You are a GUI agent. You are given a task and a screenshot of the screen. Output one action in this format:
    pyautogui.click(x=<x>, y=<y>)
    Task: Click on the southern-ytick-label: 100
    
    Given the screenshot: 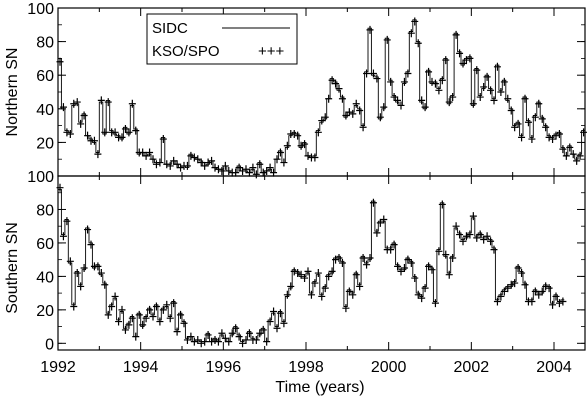 What is the action you would take?
    pyautogui.click(x=40, y=177)
    